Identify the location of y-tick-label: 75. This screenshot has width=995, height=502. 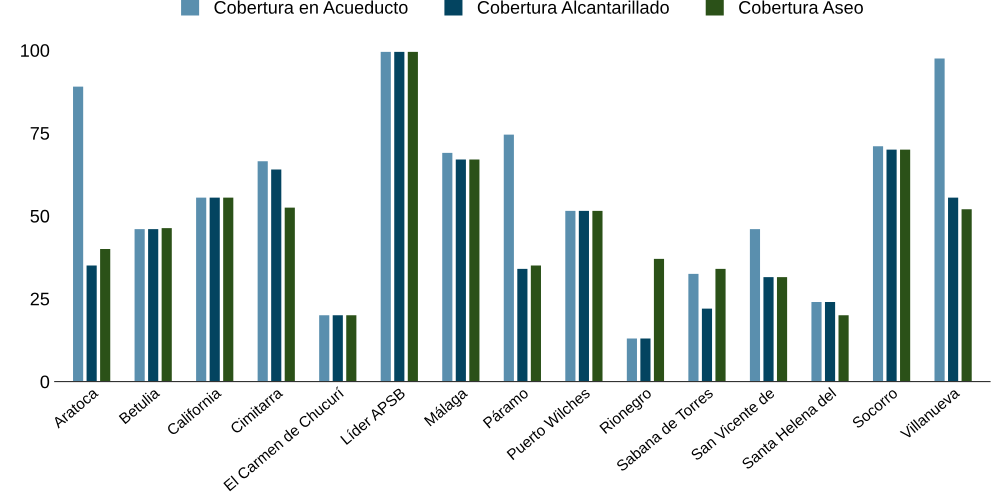
(40, 133).